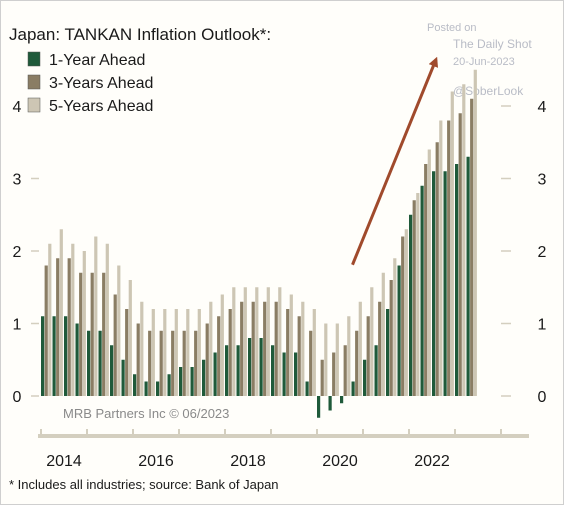 This screenshot has height=506, width=564. What do you see at coordinates (64, 461) in the screenshot?
I see `x-tick-label: 2014` at bounding box center [64, 461].